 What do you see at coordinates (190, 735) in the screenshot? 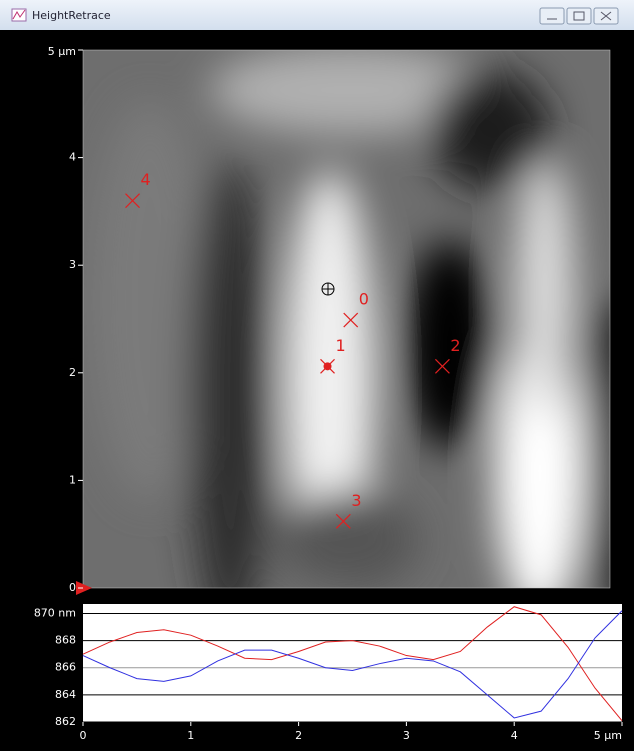
I see `x-tick-label: 1` at bounding box center [190, 735].